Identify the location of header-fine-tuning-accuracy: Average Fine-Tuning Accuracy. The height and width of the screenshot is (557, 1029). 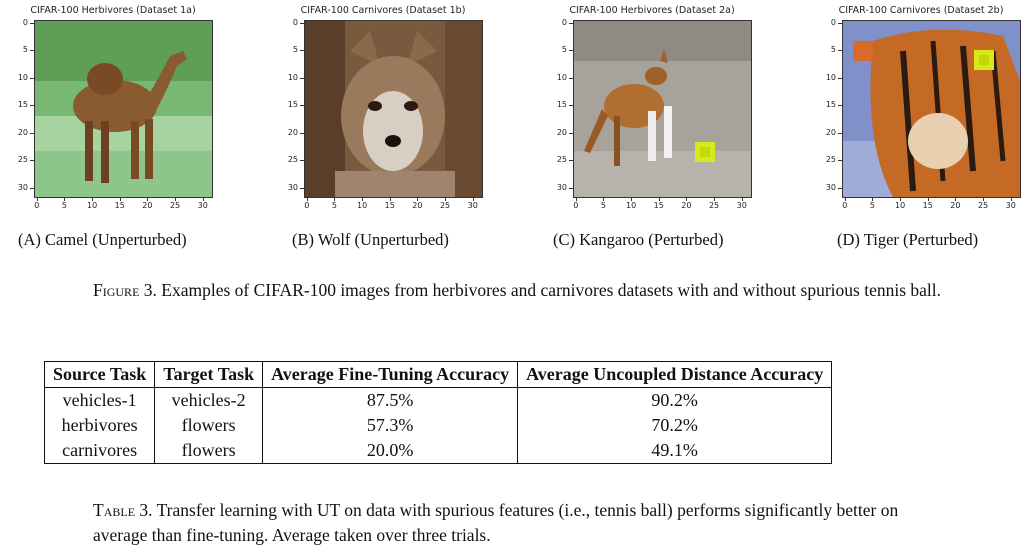
(390, 374).